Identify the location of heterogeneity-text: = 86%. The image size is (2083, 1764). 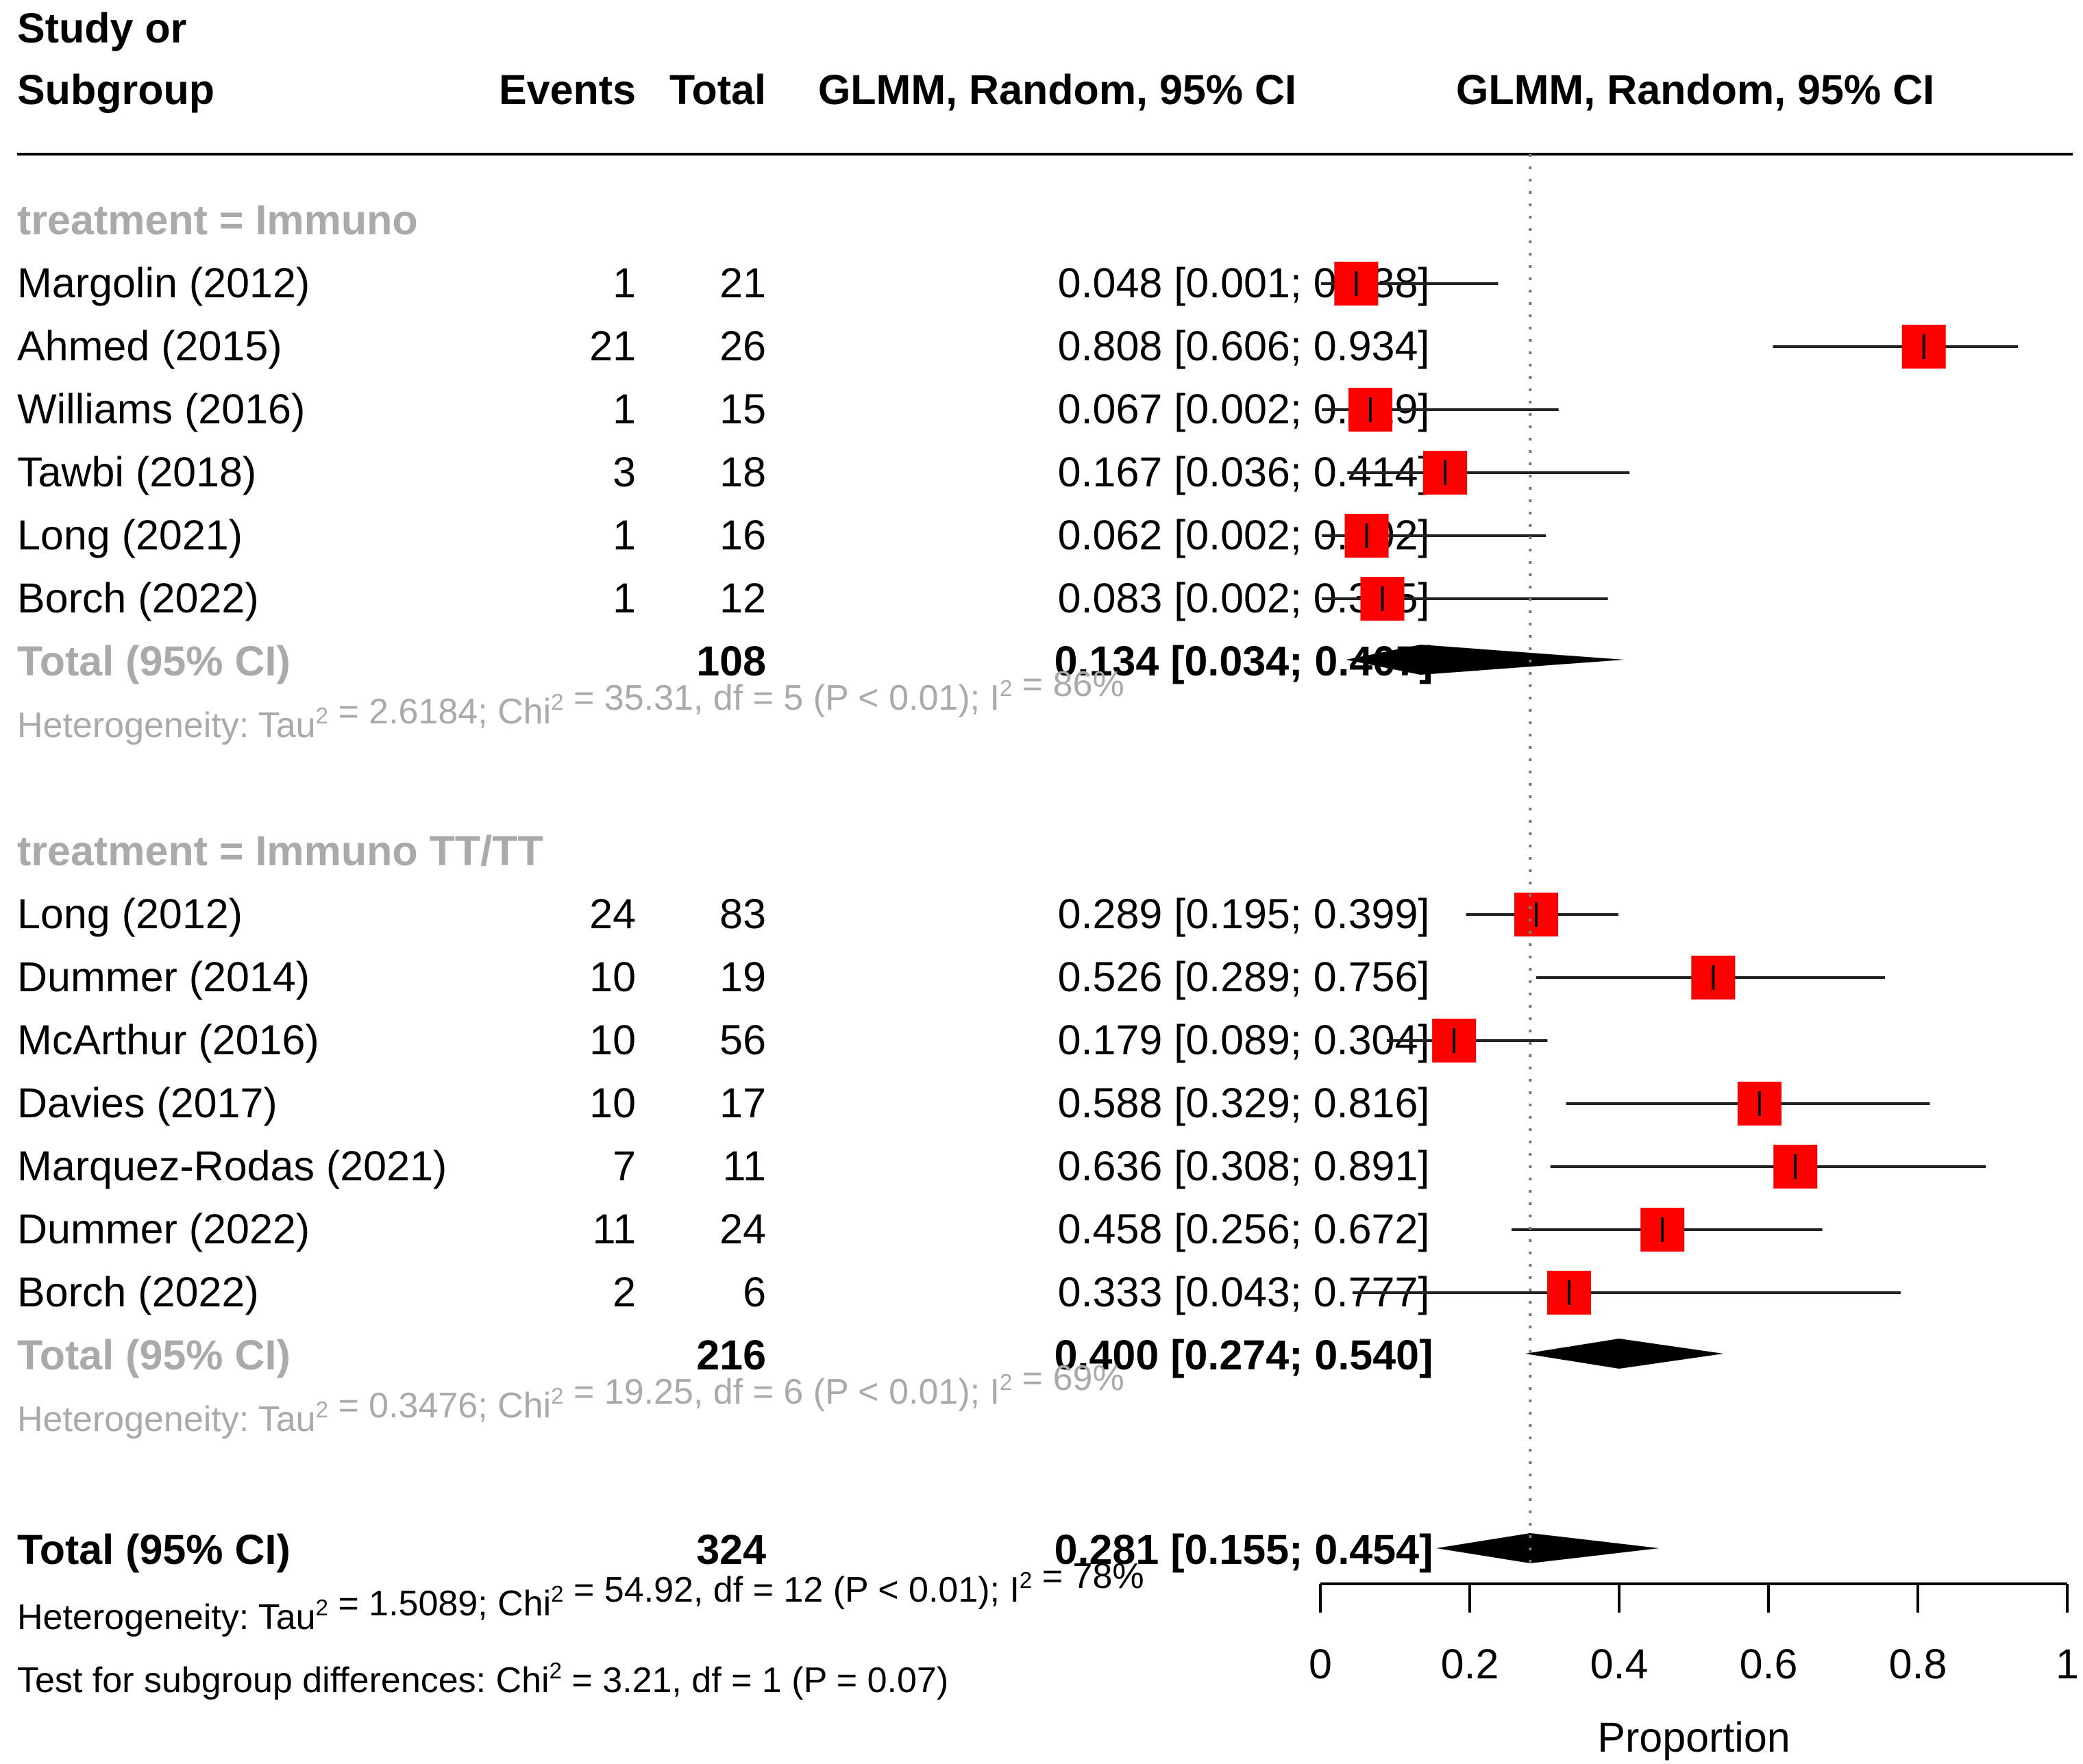
(1068, 684).